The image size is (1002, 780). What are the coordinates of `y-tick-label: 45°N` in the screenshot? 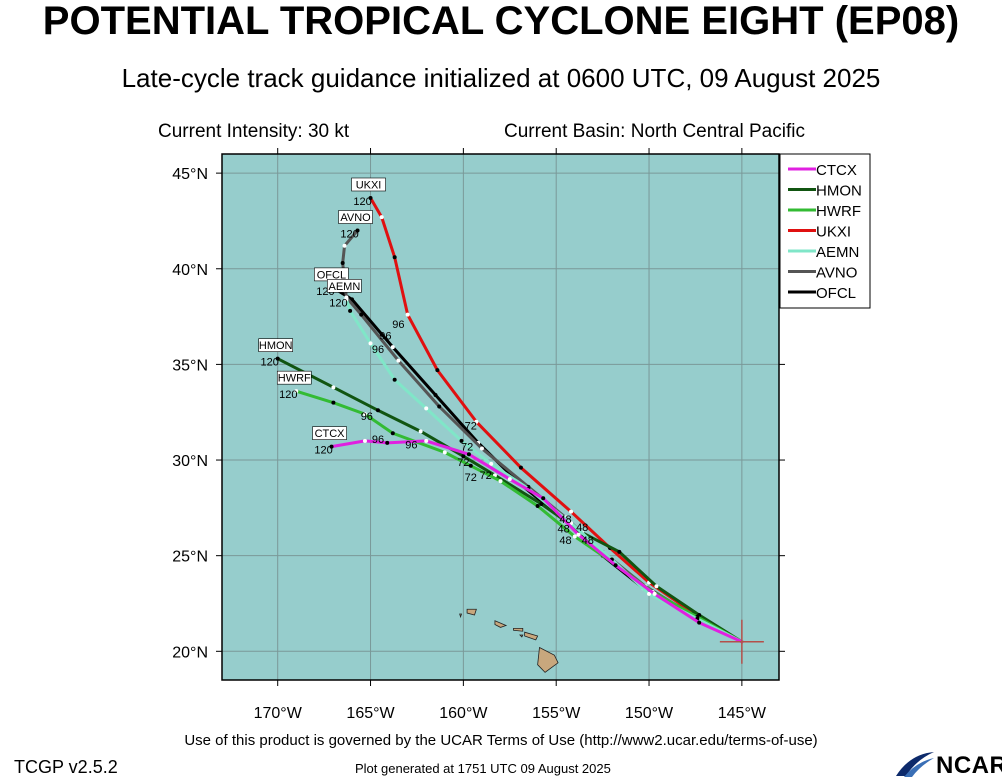 It's located at (190, 174).